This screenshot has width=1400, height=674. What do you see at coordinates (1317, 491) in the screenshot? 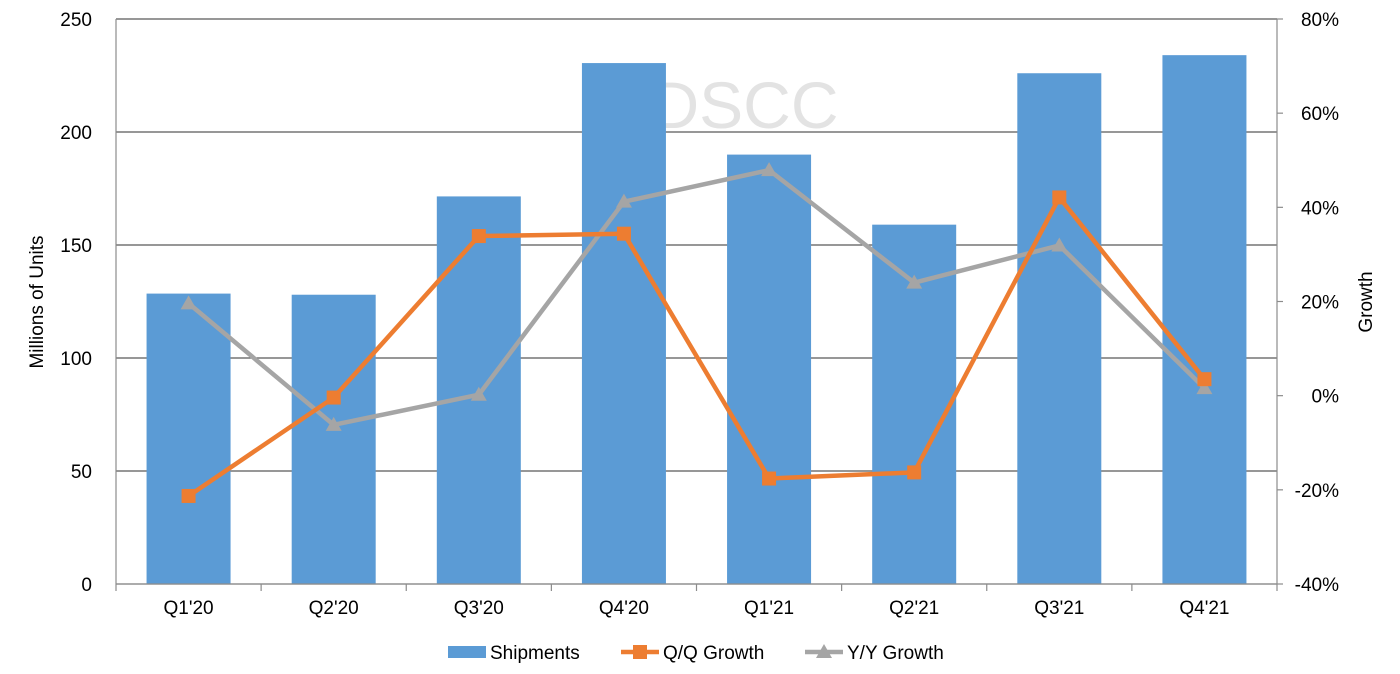
I see `y2-tick-label: -20%` at bounding box center [1317, 491].